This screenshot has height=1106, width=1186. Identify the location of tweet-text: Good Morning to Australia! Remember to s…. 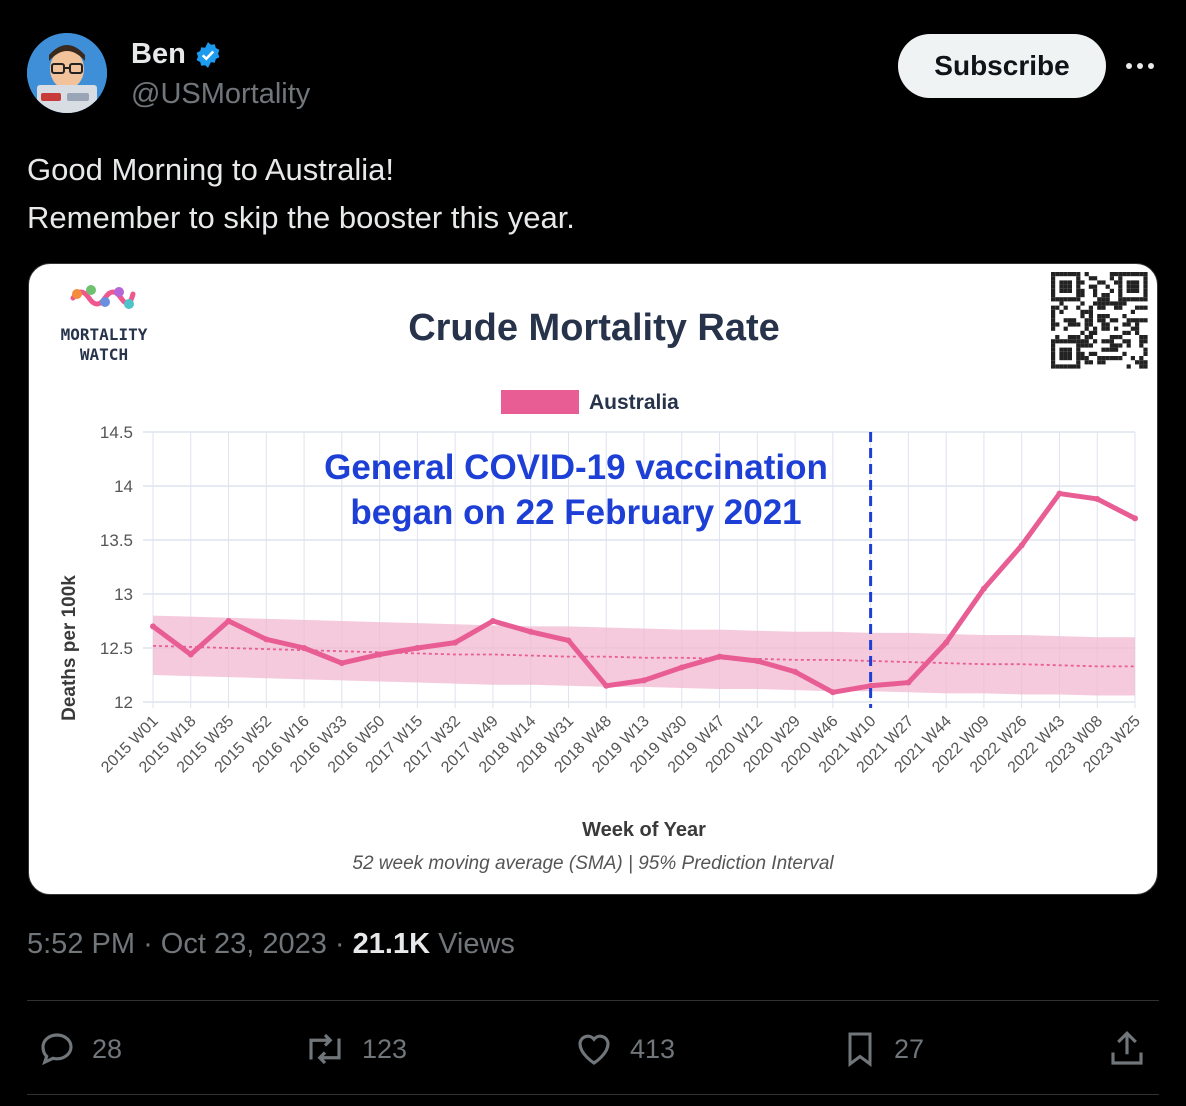
(301, 194).